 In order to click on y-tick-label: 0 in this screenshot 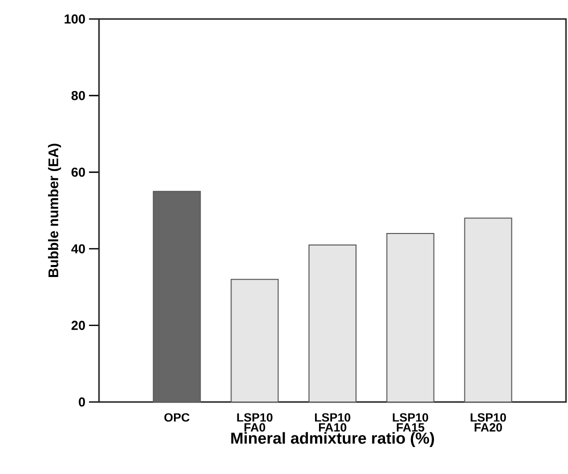, I will do `click(81, 402)`.